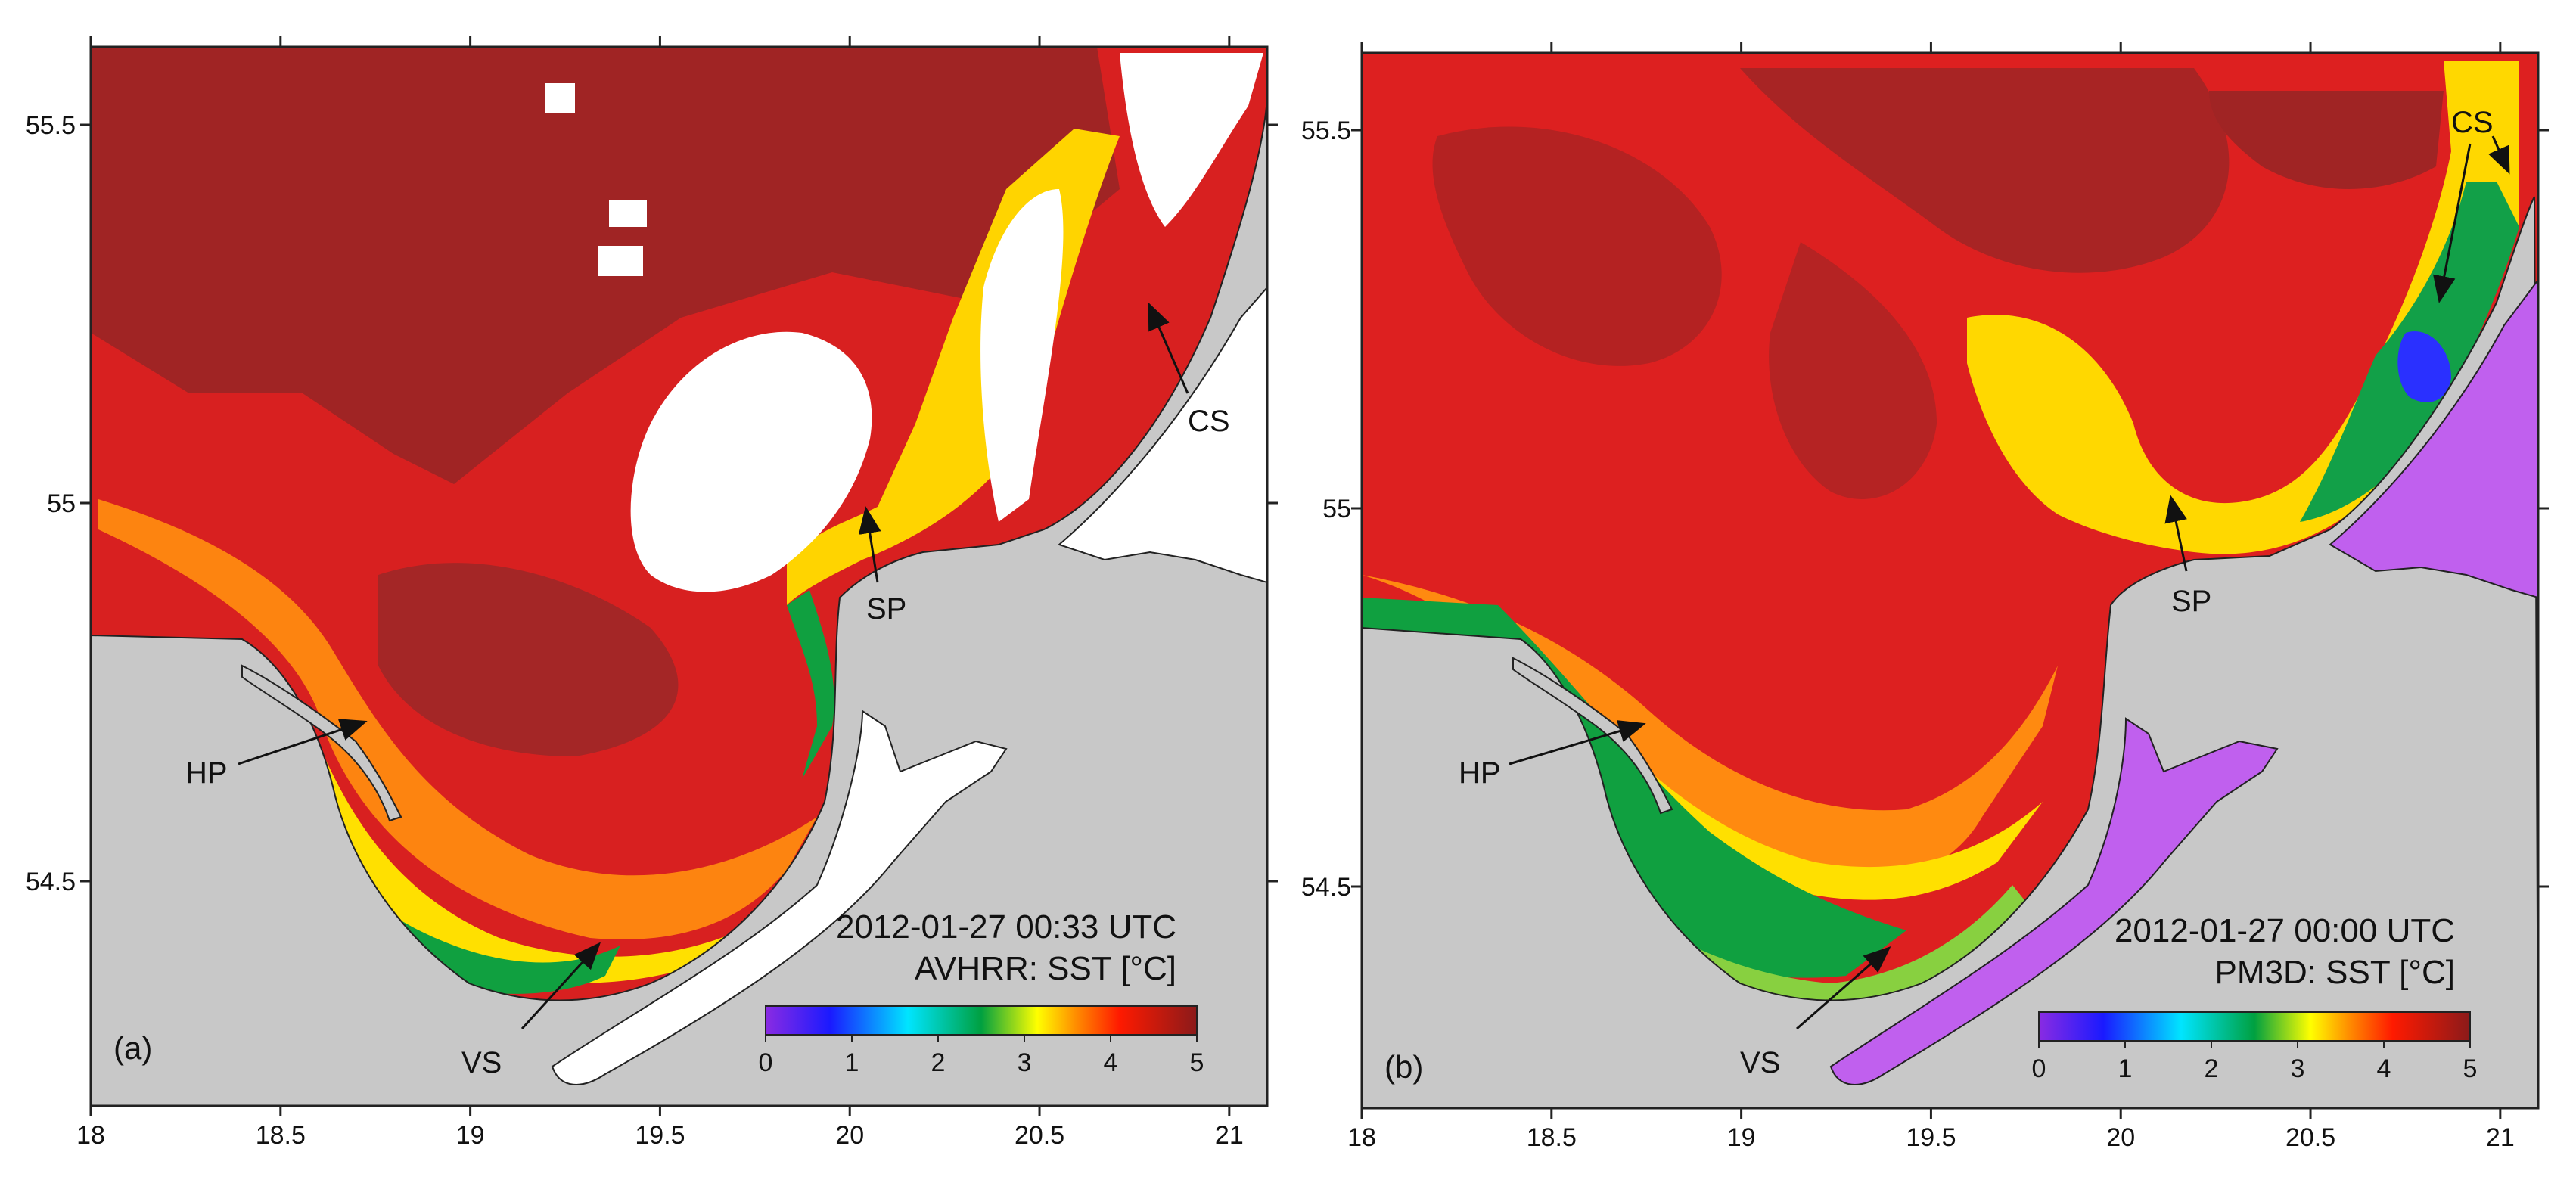 The image size is (2576, 1180). What do you see at coordinates (2424, 366) in the screenshot?
I see `cold-blue-spot` at bounding box center [2424, 366].